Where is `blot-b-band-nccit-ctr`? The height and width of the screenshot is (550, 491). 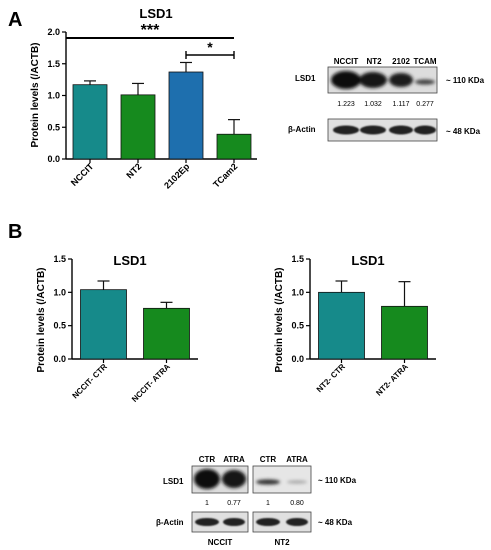 blot-b-band-nccit-ctr is located at coordinates (207, 479).